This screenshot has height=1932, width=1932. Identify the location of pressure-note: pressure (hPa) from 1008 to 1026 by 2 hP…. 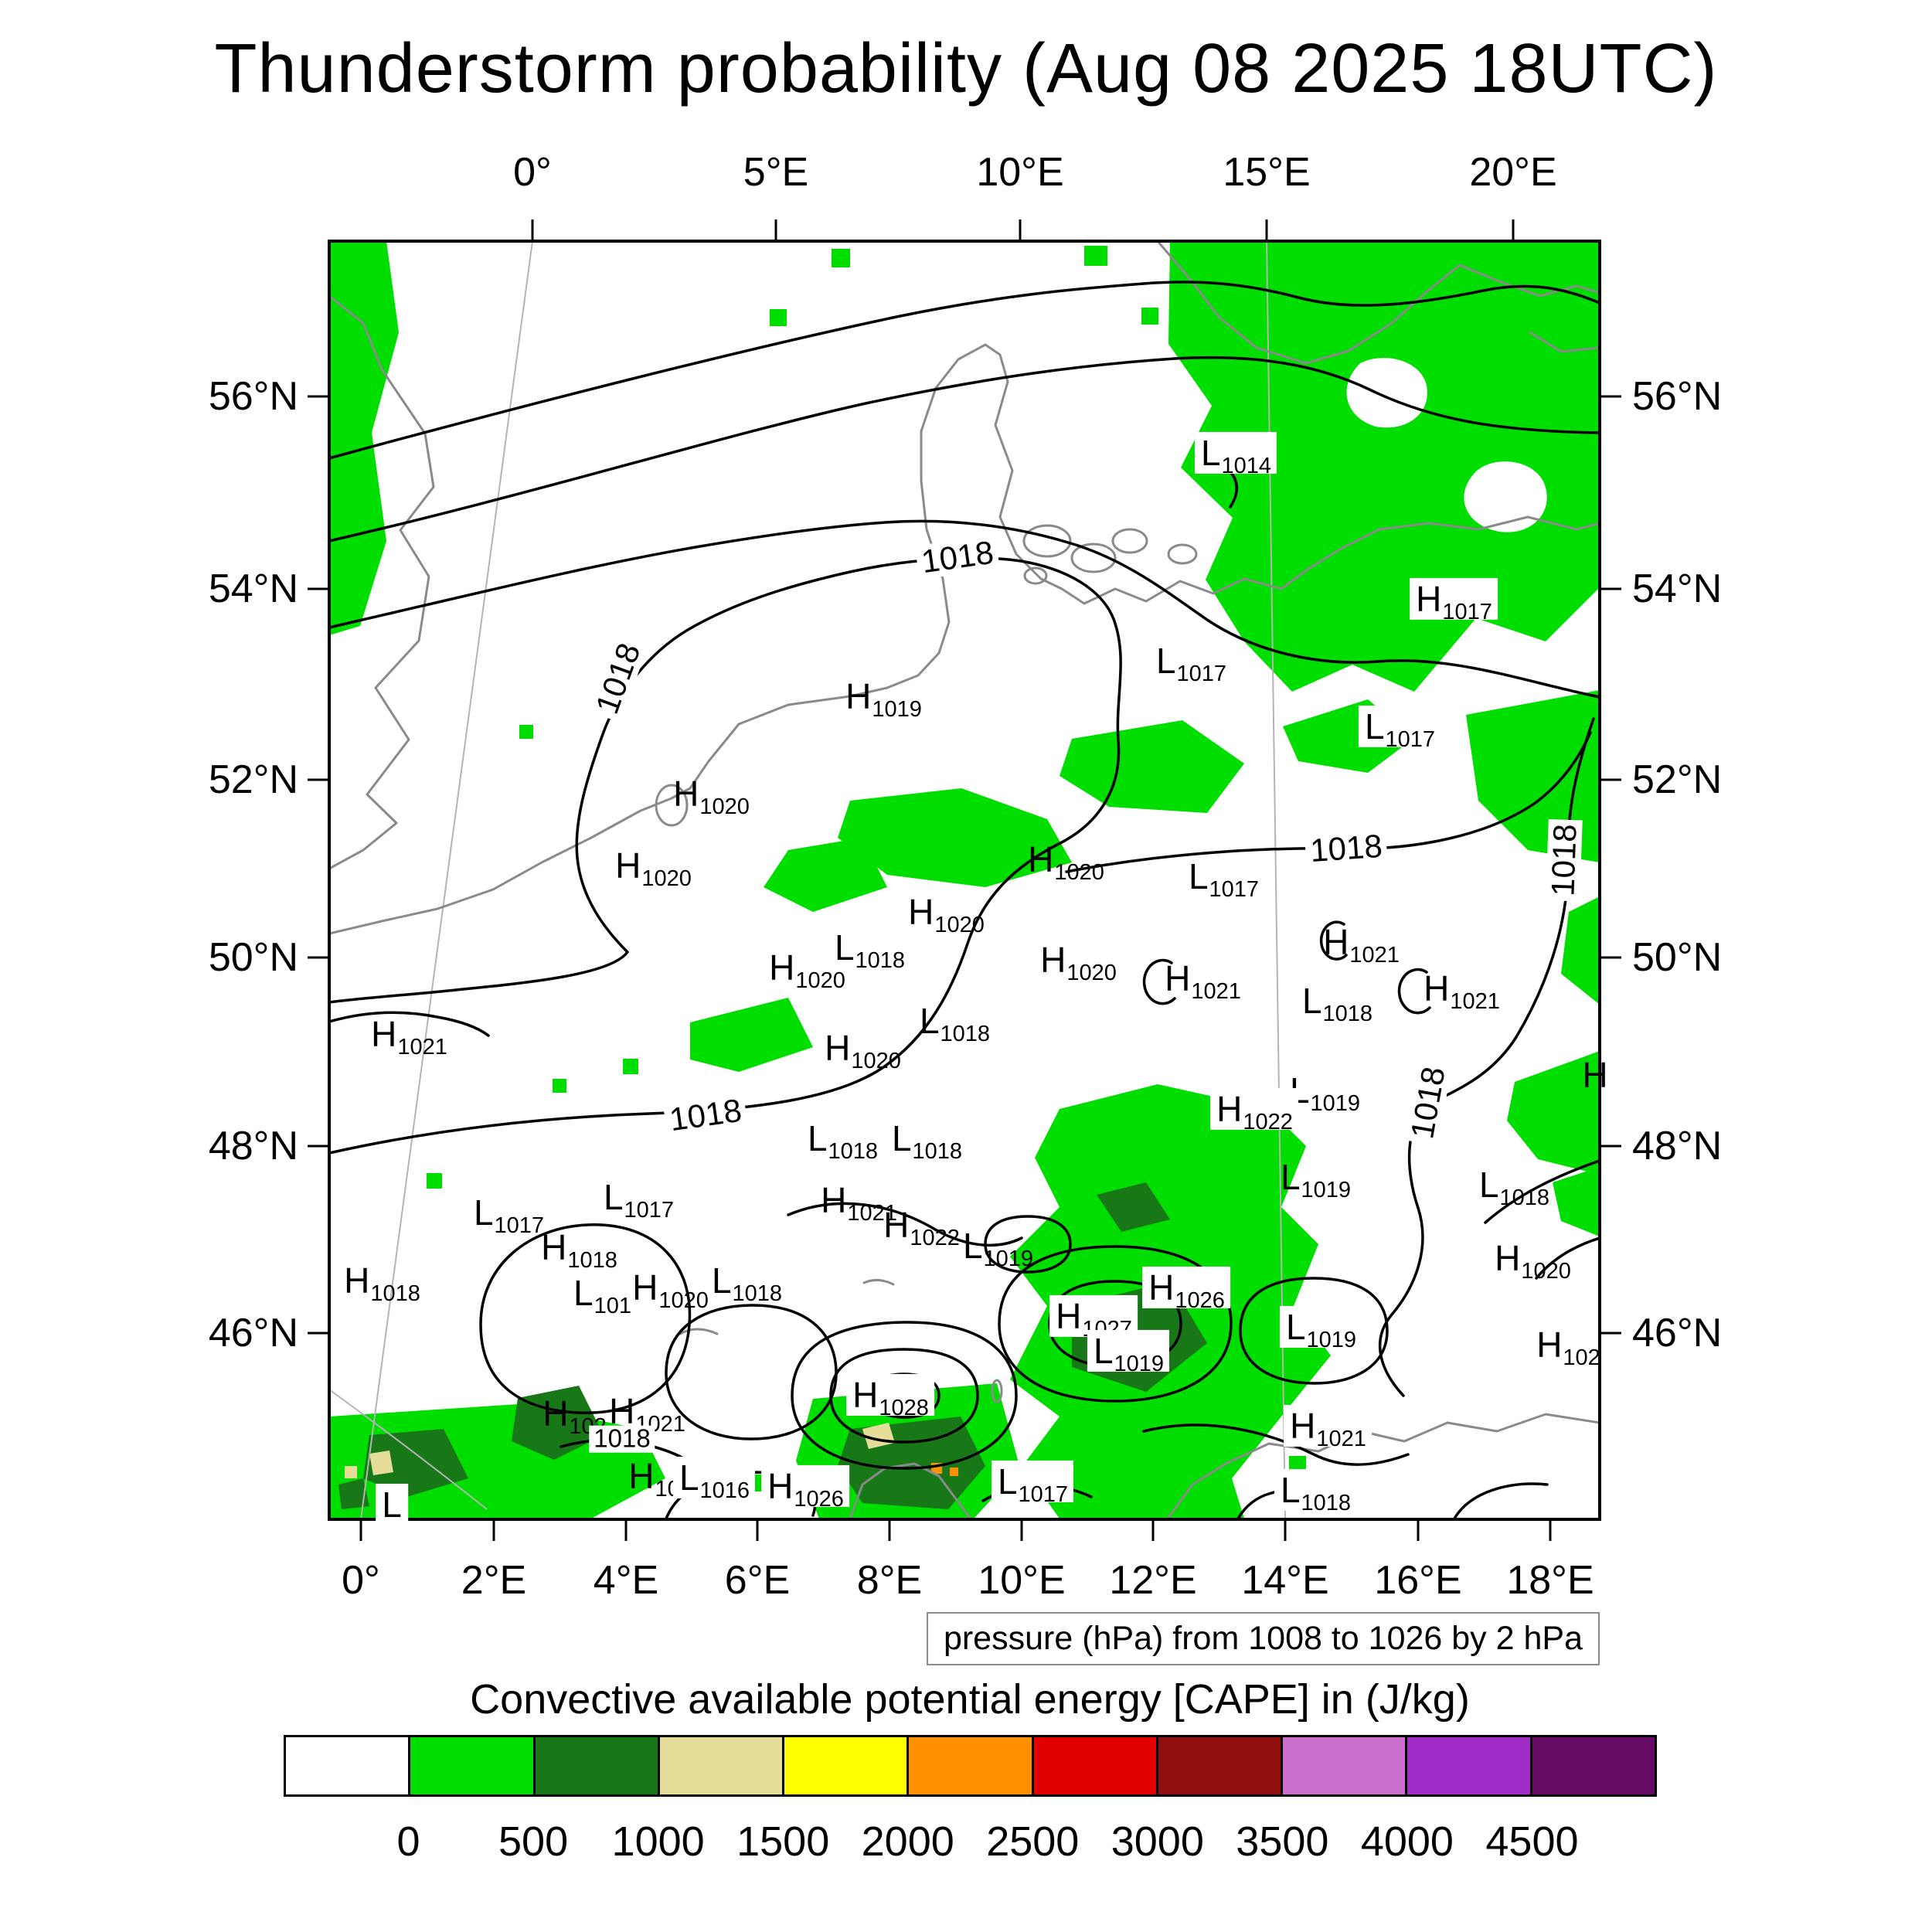
(1263, 1639).